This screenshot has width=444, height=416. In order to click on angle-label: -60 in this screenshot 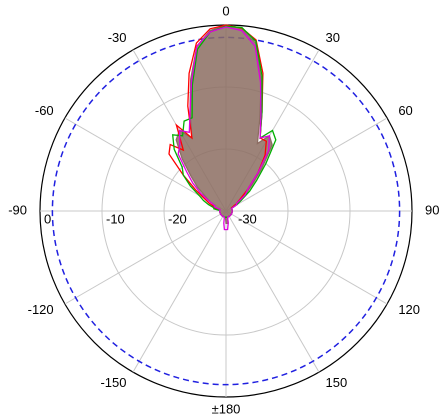, I will do `click(44, 110)`.